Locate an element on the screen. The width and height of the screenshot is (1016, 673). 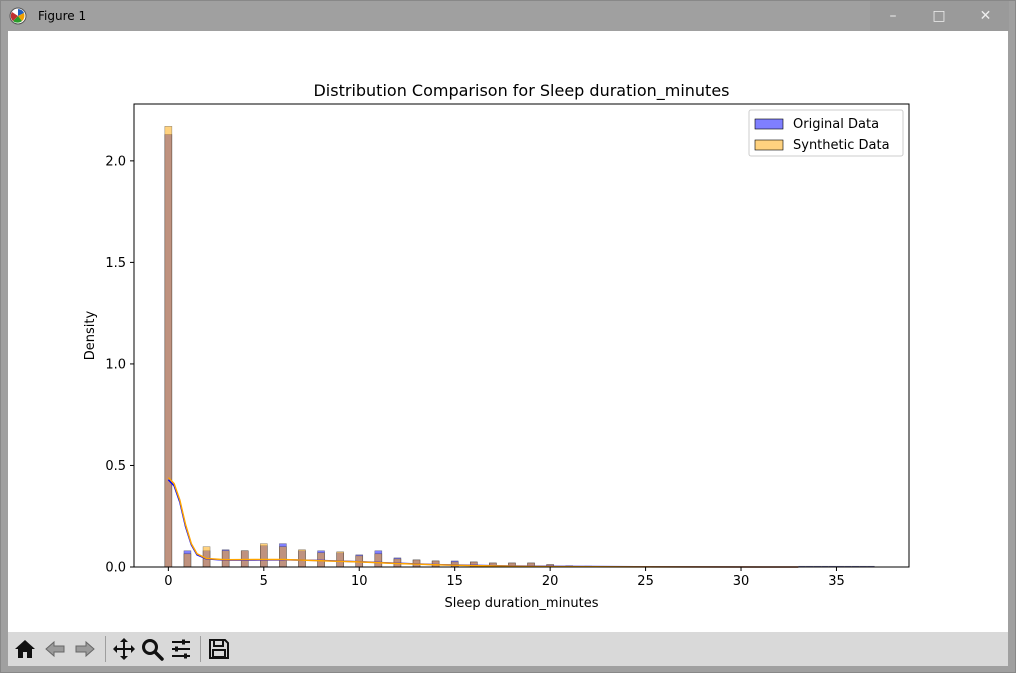
zoom-button is located at coordinates (152, 649).